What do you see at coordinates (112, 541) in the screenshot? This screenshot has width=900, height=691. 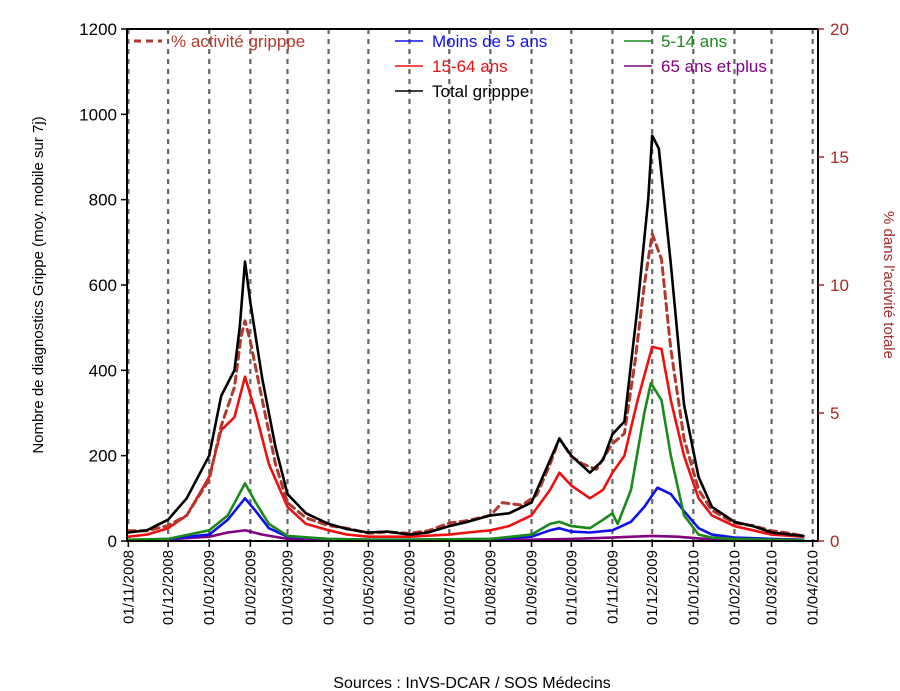 I see `y-tick-label: 0` at bounding box center [112, 541].